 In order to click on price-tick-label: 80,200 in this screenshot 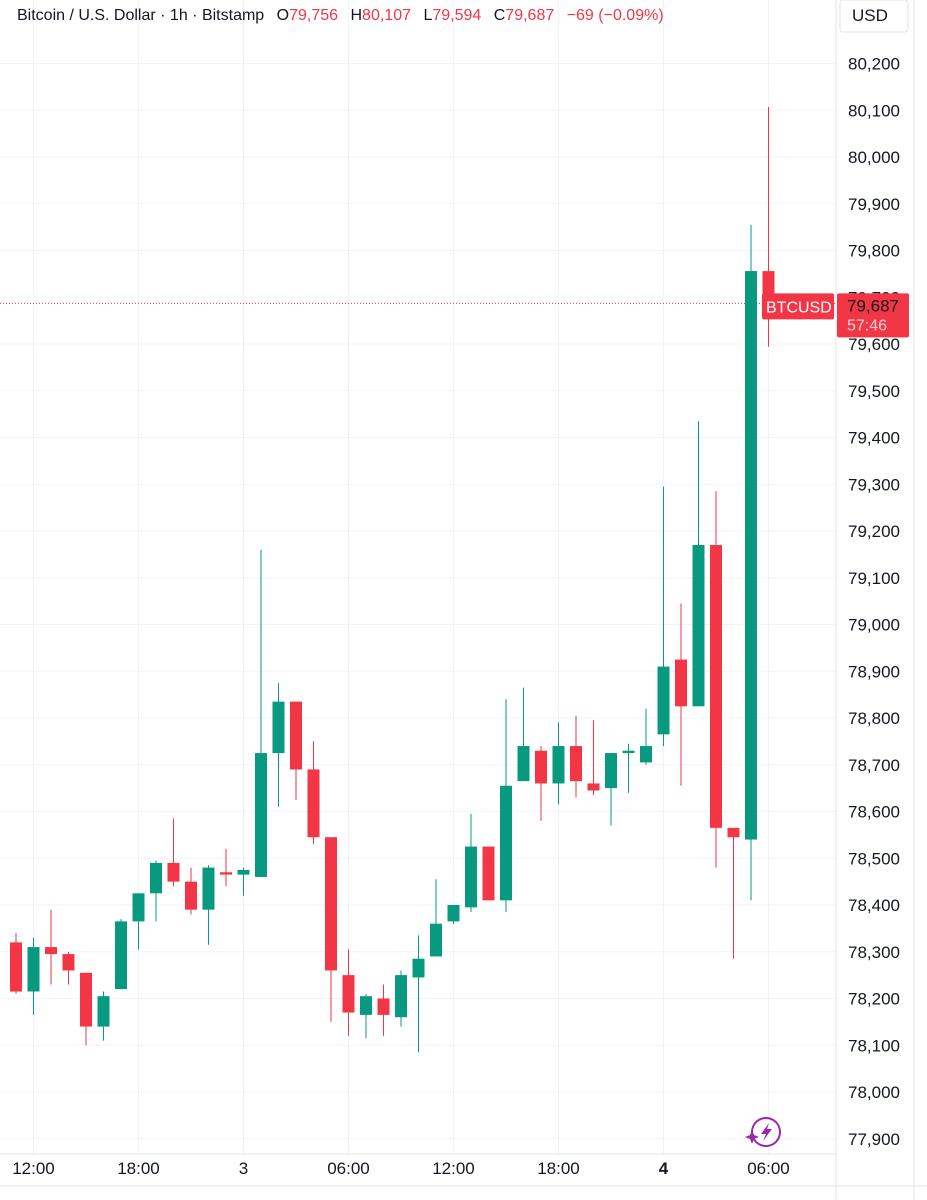, I will do `click(874, 64)`.